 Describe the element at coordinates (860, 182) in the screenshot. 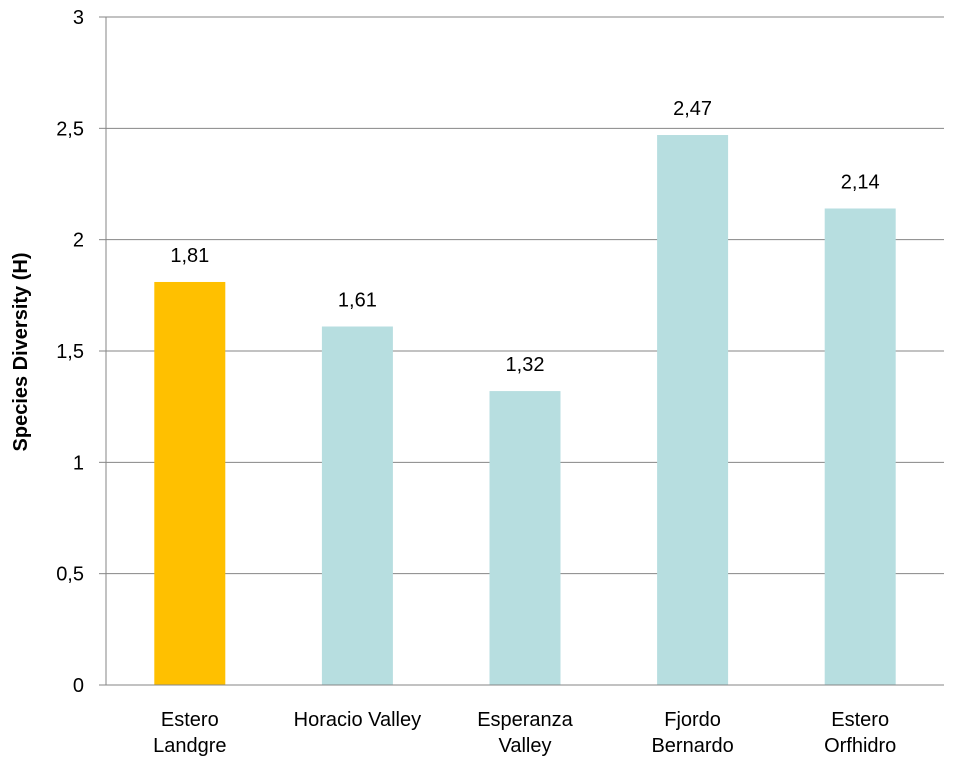

I see `data-label: 2,14` at that location.